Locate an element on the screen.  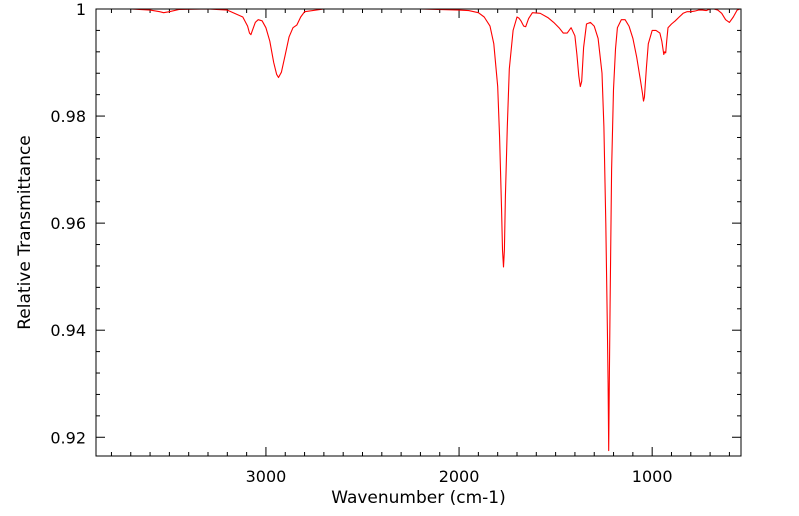
y-tick-label: 0.94 is located at coordinates (68, 330).